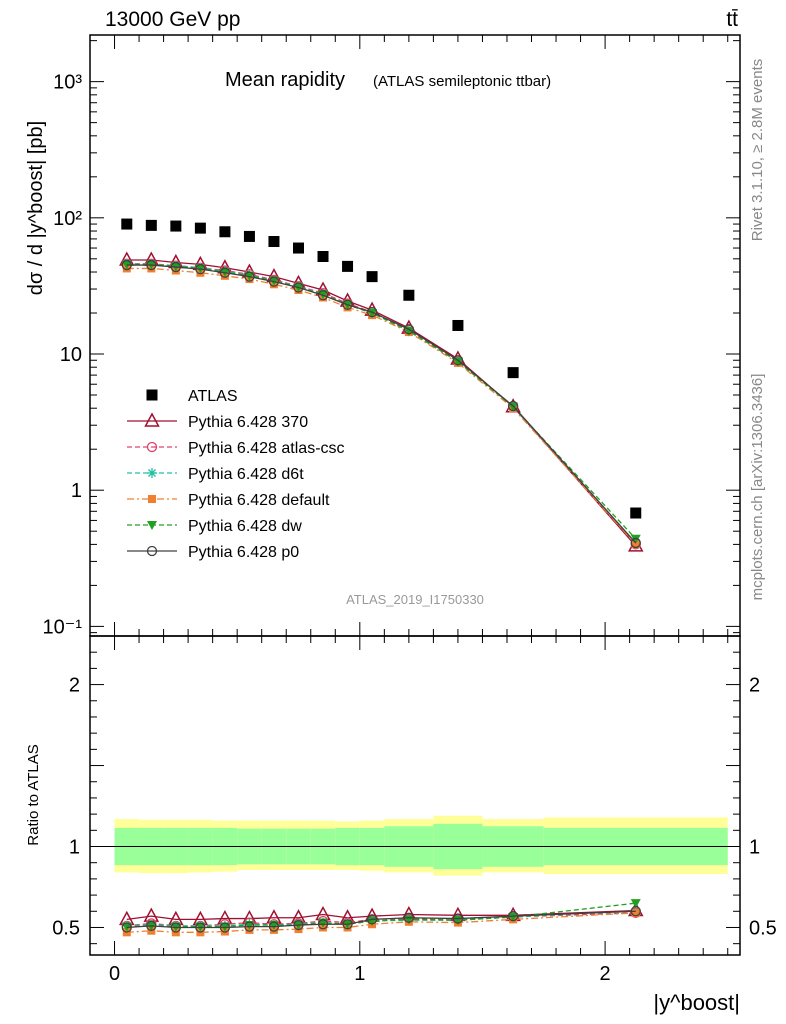 The image size is (786, 1024). I want to click on y-tick-label: 10⁻¹, so click(63, 627).